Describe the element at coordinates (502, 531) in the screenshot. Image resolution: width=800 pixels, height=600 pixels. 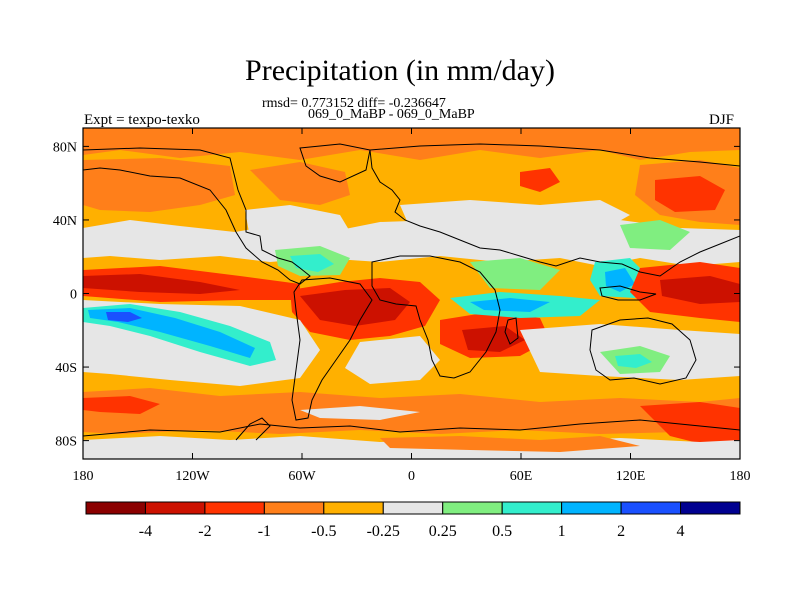
I see `colorbar-label: 0.5` at that location.